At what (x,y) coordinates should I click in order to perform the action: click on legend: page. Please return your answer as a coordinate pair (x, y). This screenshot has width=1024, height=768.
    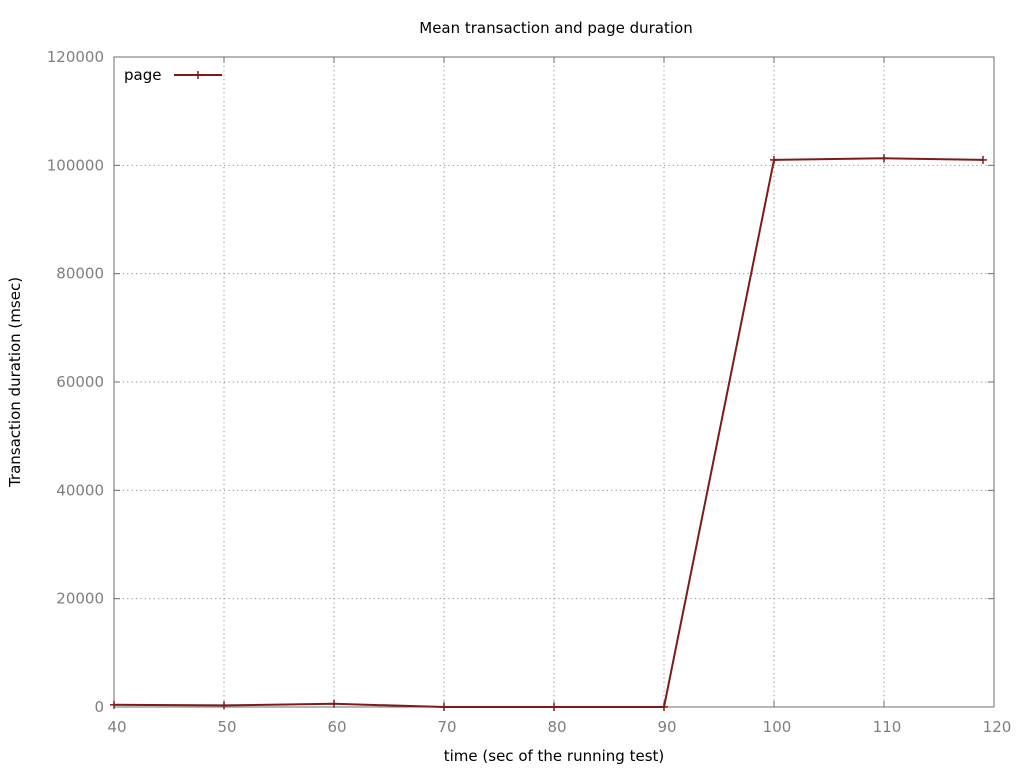
    Looking at the image, I should click on (173, 75).